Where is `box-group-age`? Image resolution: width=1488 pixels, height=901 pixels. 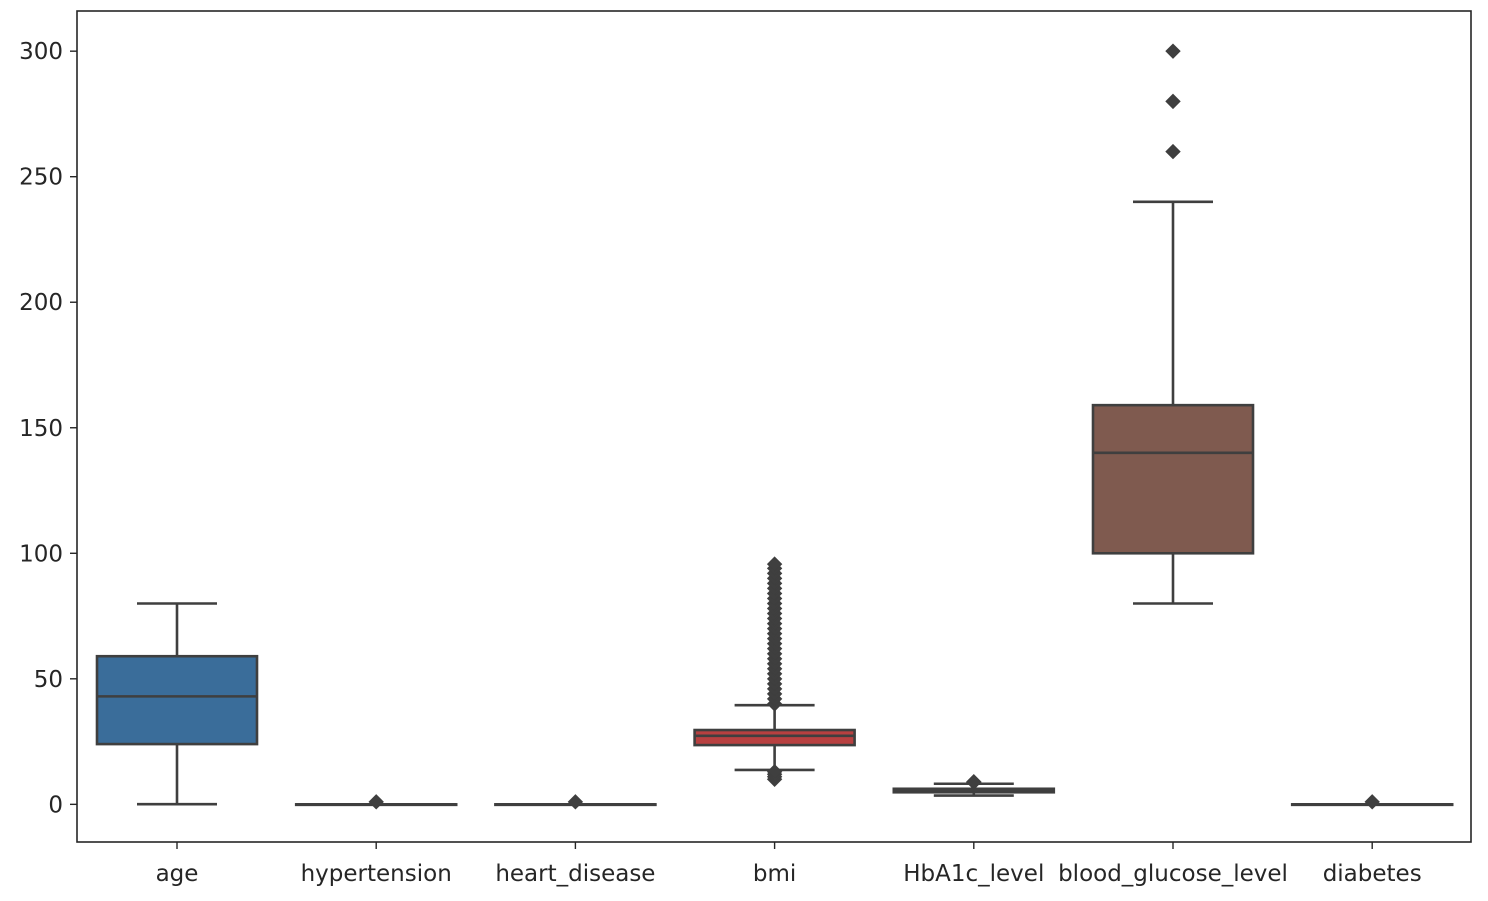 box-group-age is located at coordinates (177, 704).